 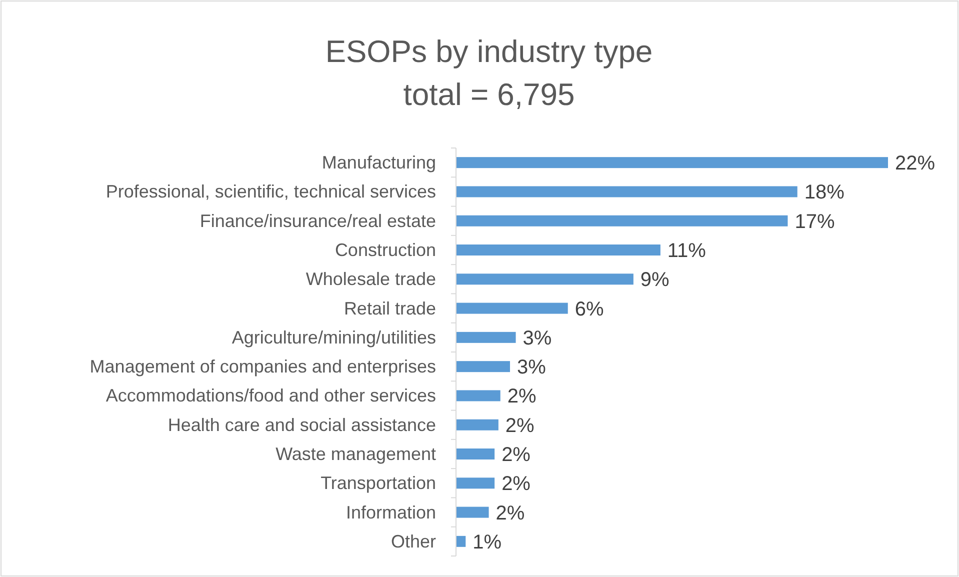 What do you see at coordinates (263, 366) in the screenshot?
I see `y-tick-label: Management of companies and enterprises` at bounding box center [263, 366].